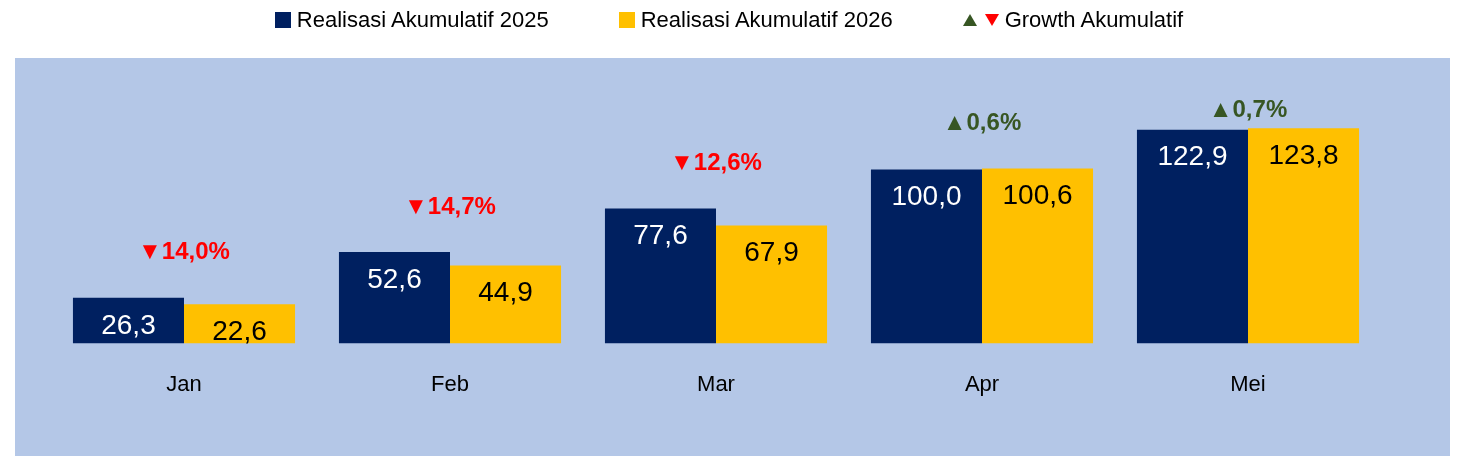 The height and width of the screenshot is (456, 1458). What do you see at coordinates (1248, 108) in the screenshot?
I see `text: ▲0,7%` at bounding box center [1248, 108].